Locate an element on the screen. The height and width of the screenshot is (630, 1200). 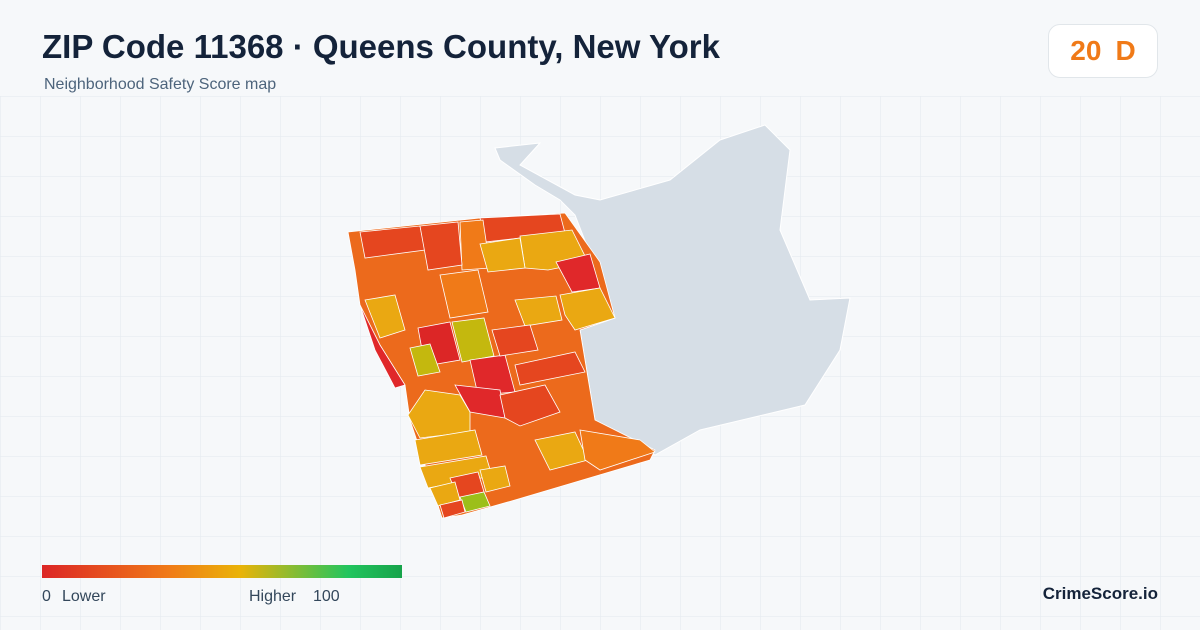
legend-gradient is located at coordinates (222, 571).